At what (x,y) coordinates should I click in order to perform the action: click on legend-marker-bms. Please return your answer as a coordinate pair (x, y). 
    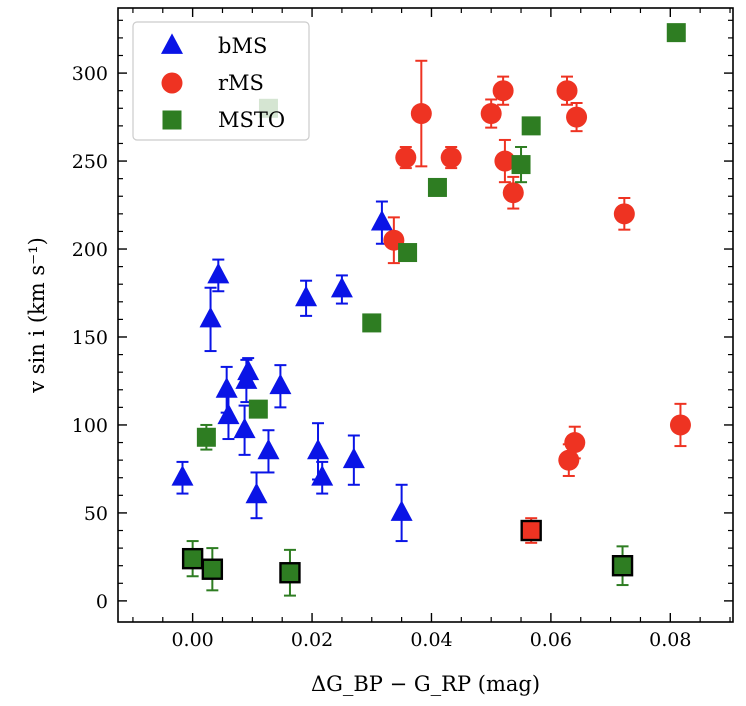
    Looking at the image, I should click on (172, 43).